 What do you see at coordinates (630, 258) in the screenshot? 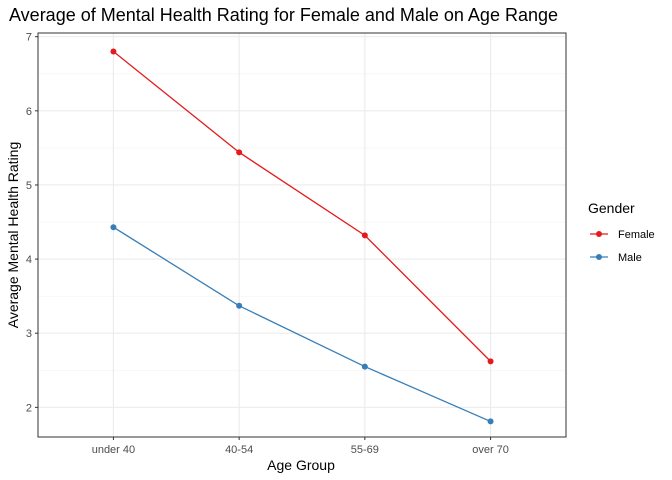
I see `legend-label-male: Male` at bounding box center [630, 258].